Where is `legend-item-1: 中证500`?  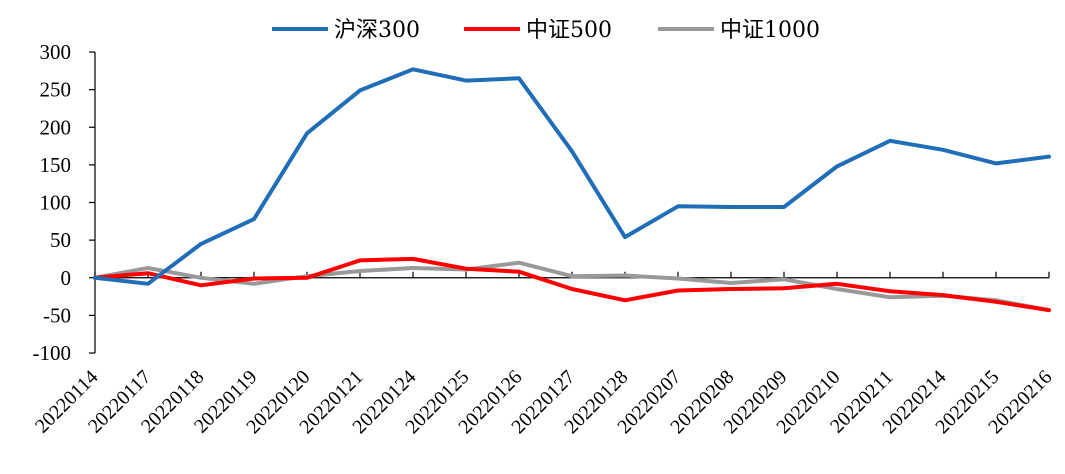
legend-item-1: 中证500 is located at coordinates (538, 30).